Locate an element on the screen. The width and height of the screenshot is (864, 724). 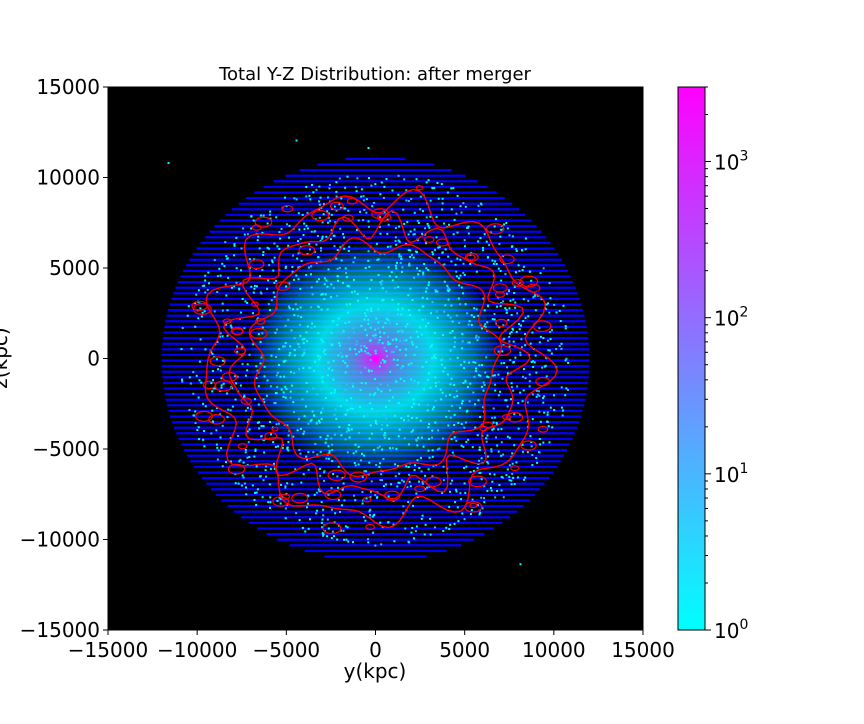
y-tick-label: 5000 is located at coordinates (74, 268).